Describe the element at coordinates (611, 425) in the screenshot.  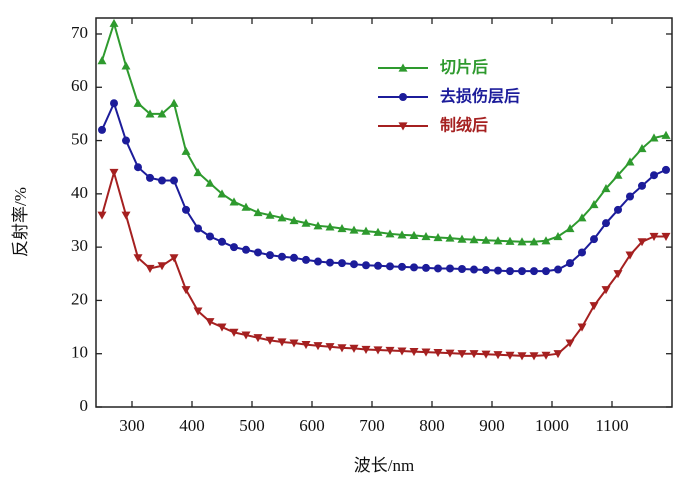
I see `x-tick-label: 1100` at that location.